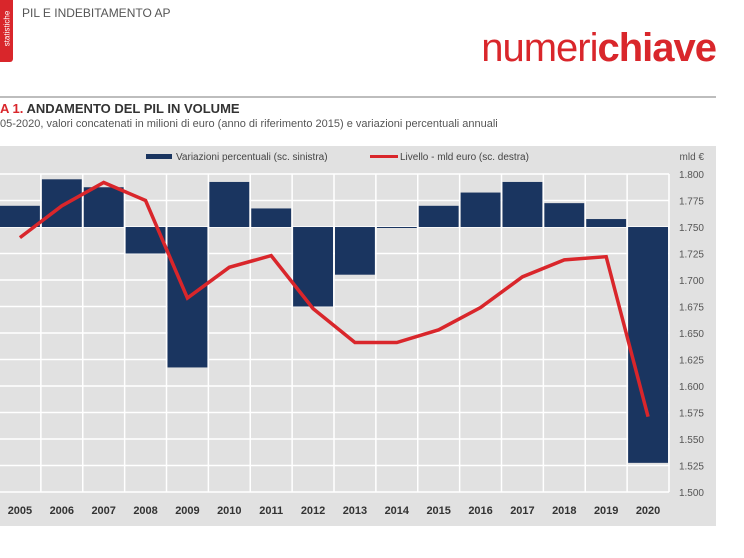 The width and height of the screenshot is (744, 558). What do you see at coordinates (145, 511) in the screenshot?
I see `x-tick-label: 2008` at bounding box center [145, 511].